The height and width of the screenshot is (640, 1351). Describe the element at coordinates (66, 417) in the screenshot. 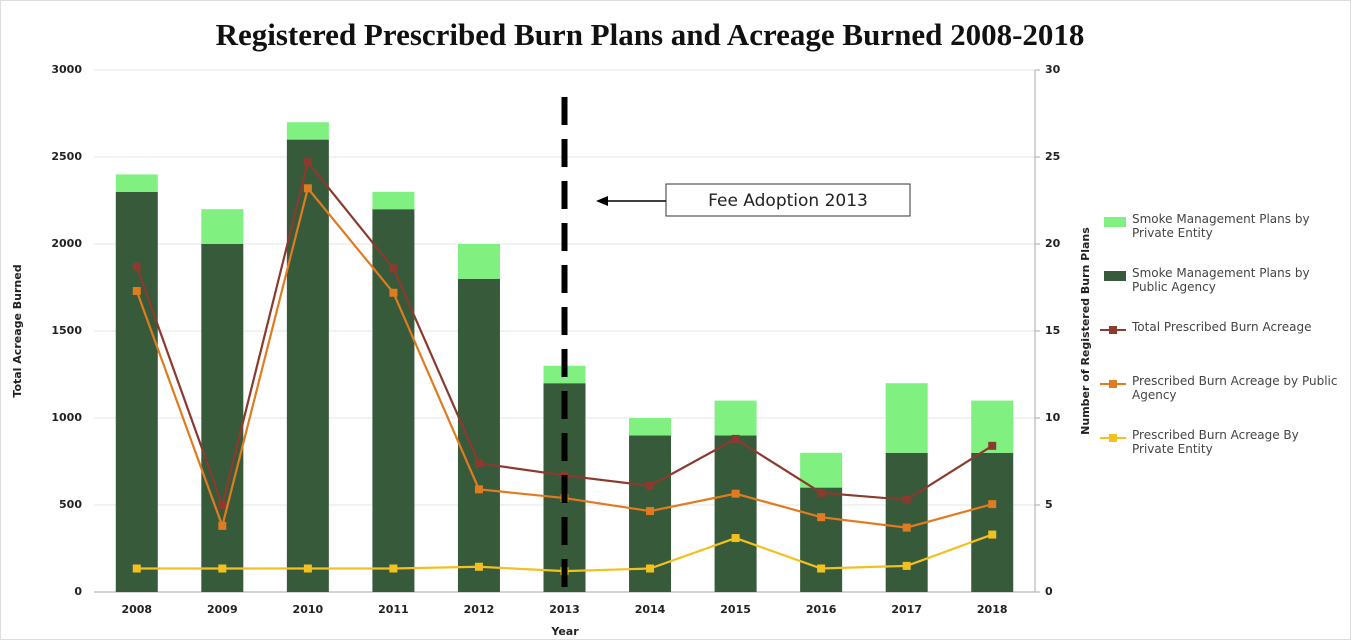

I see `y-tick-label: 1000` at that location.